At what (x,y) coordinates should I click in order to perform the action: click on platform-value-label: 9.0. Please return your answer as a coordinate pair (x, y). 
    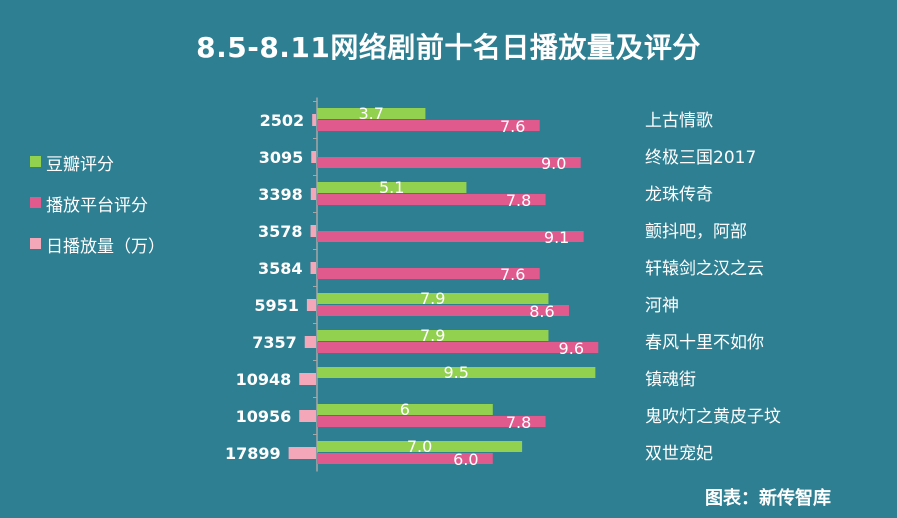
    Looking at the image, I should click on (553, 163).